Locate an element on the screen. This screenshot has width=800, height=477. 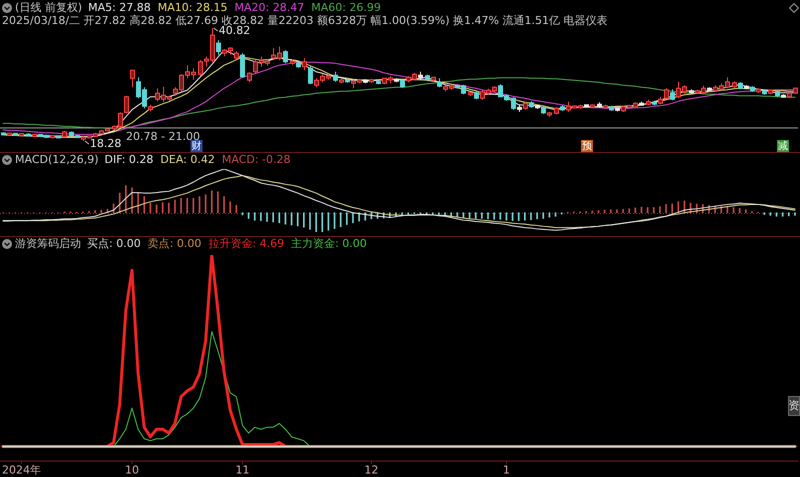
annotation: 资 is located at coordinates (794, 405).